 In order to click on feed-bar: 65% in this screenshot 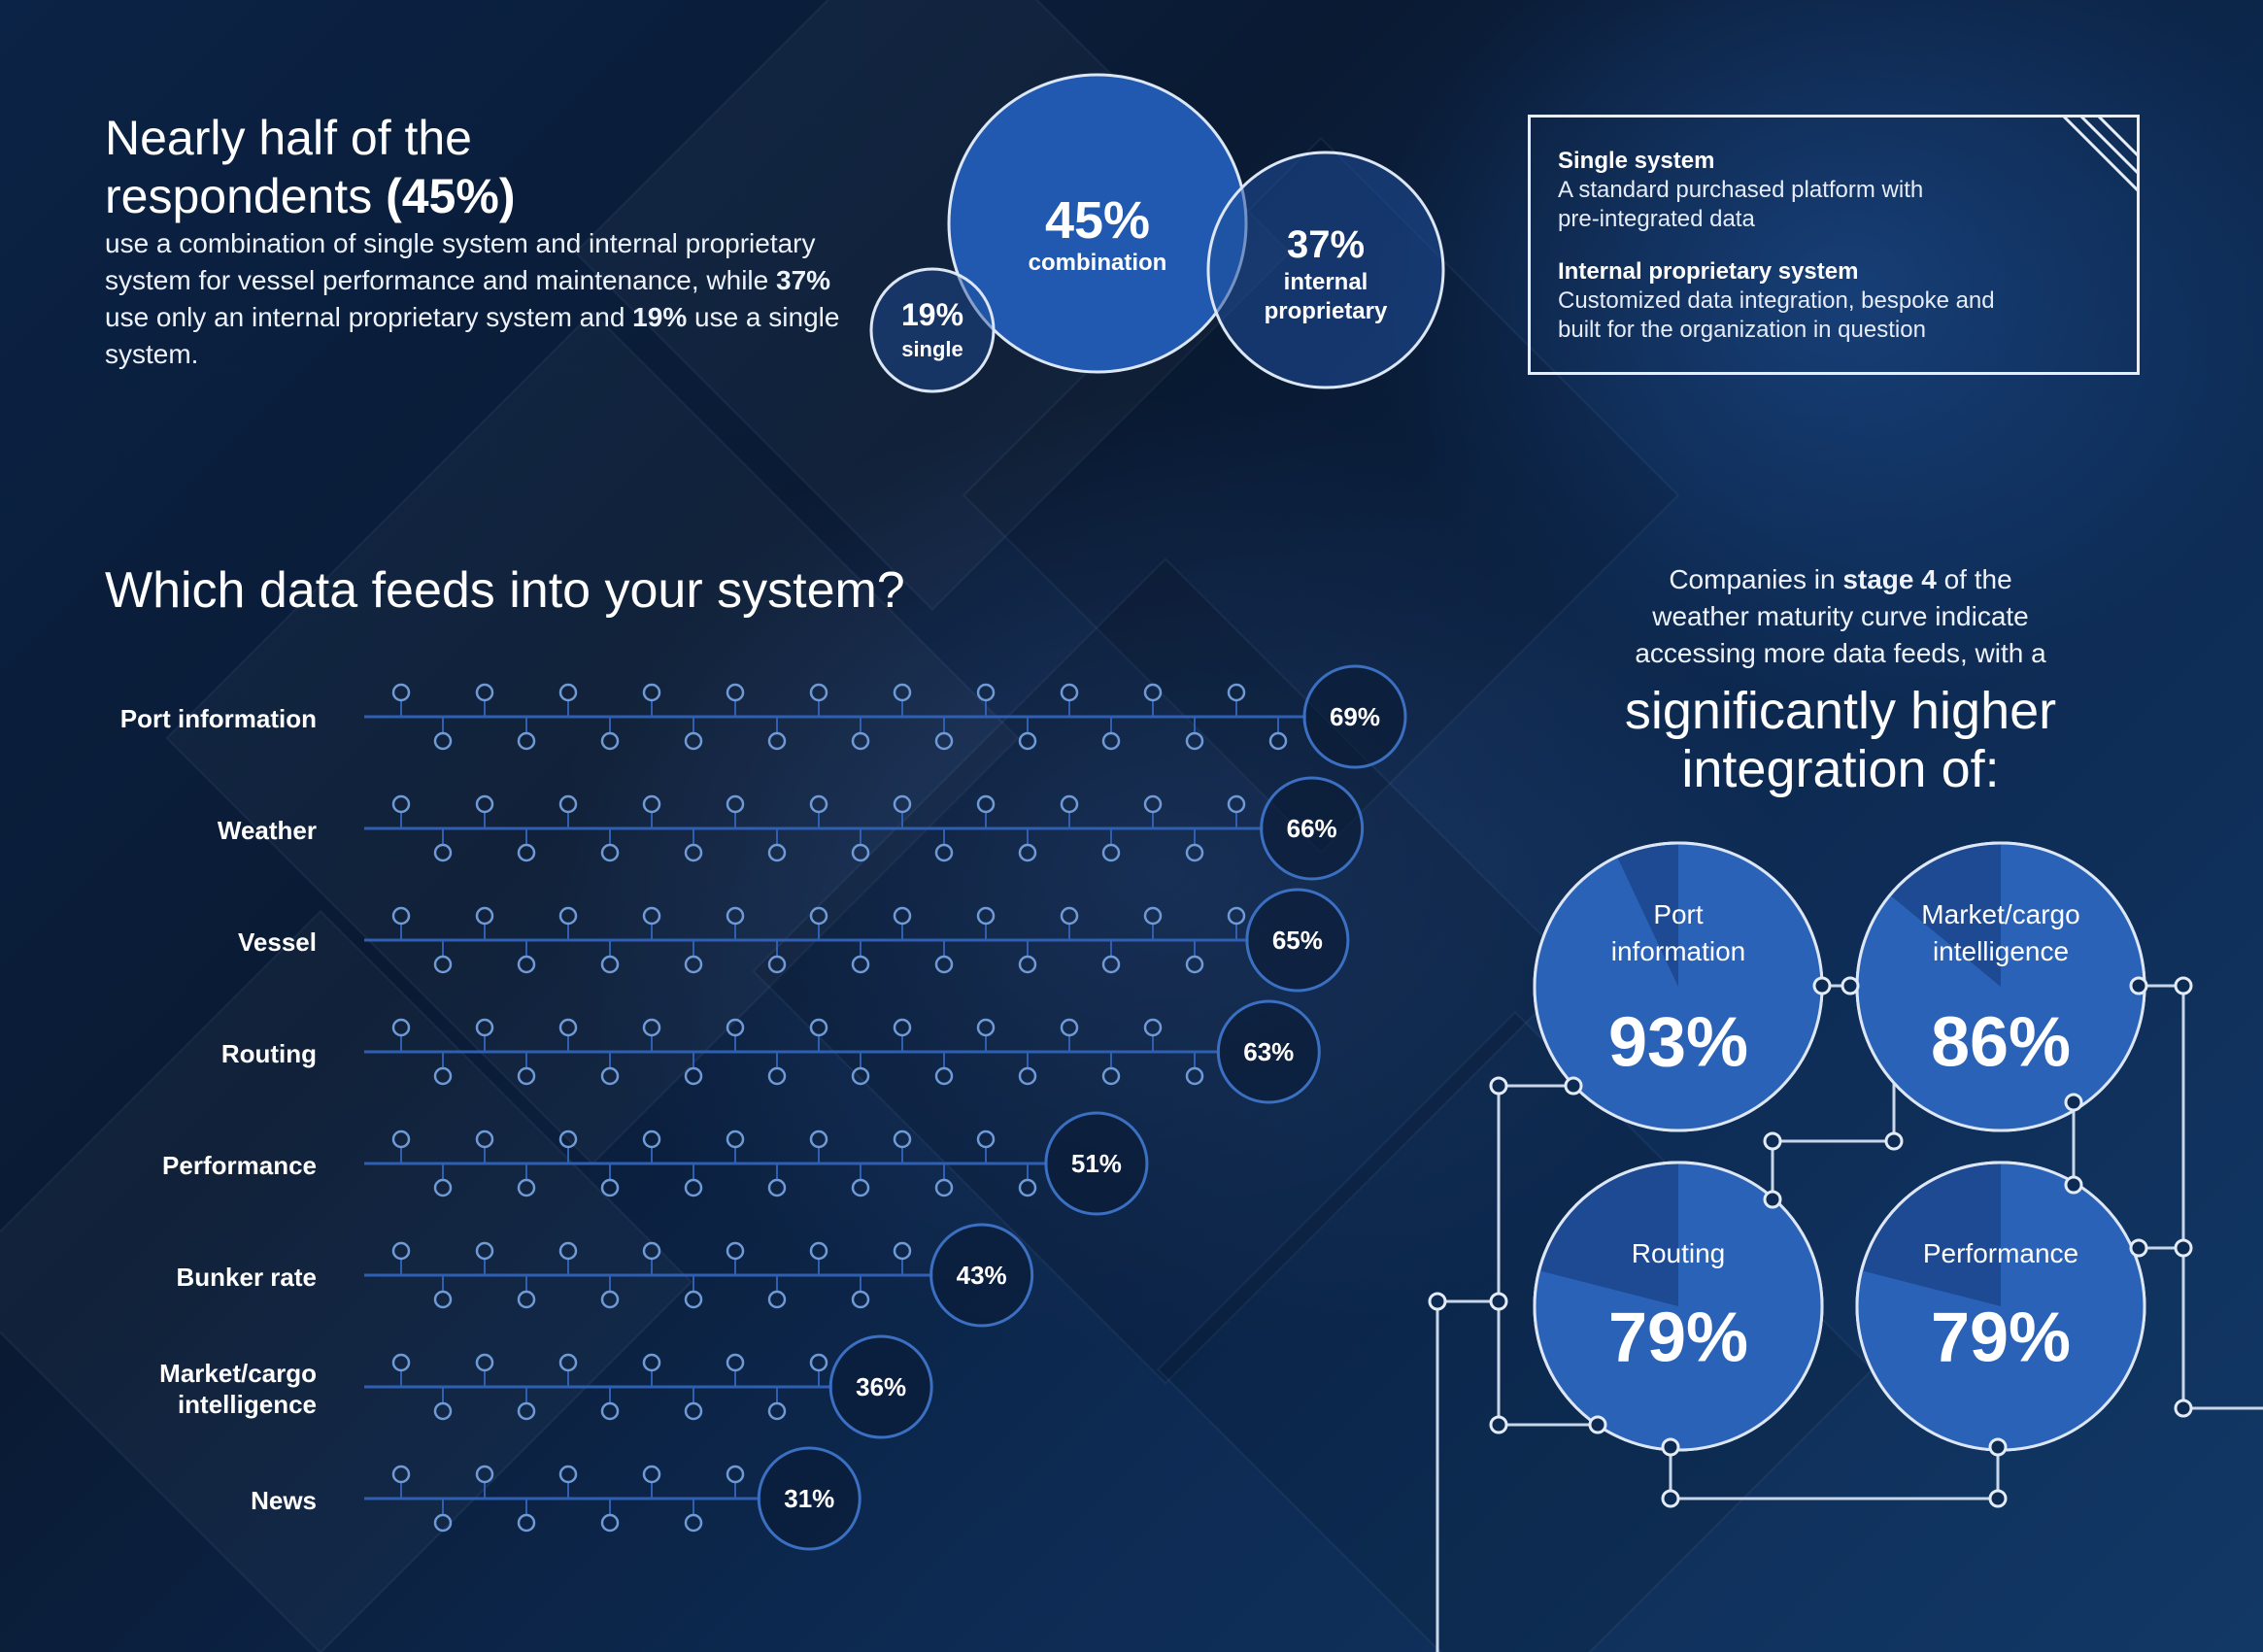, I will do `click(857, 940)`.